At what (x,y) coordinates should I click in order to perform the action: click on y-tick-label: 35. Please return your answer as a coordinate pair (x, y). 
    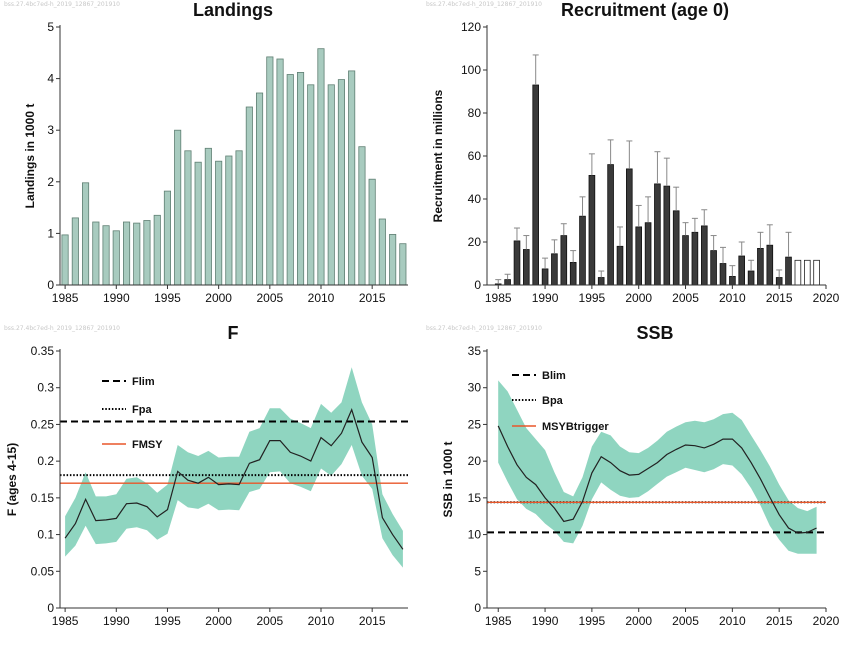
    Looking at the image, I should click on (475, 351).